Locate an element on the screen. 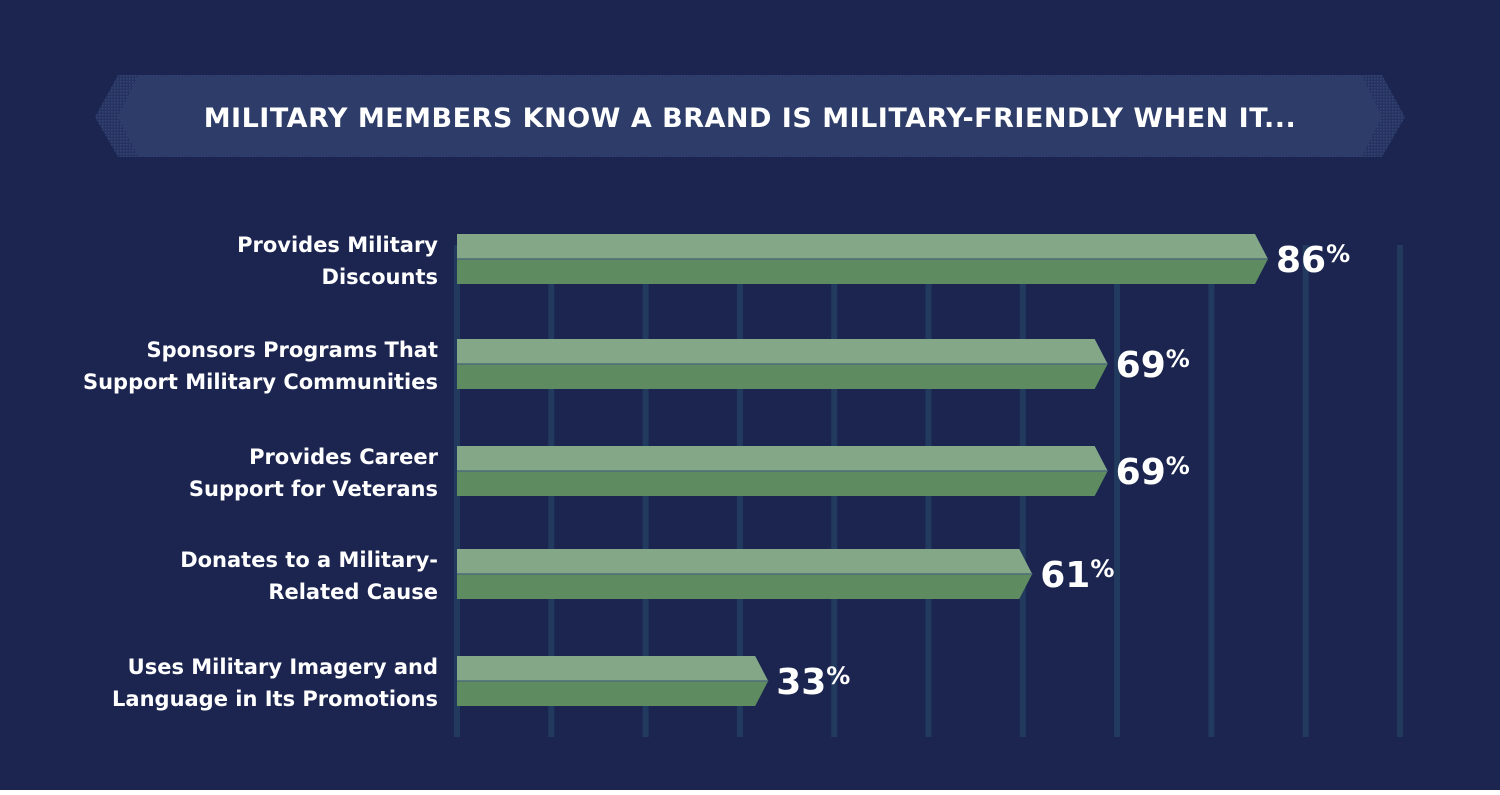 This screenshot has width=1500, height=795. category-label: Support Military Communities is located at coordinates (260, 382).